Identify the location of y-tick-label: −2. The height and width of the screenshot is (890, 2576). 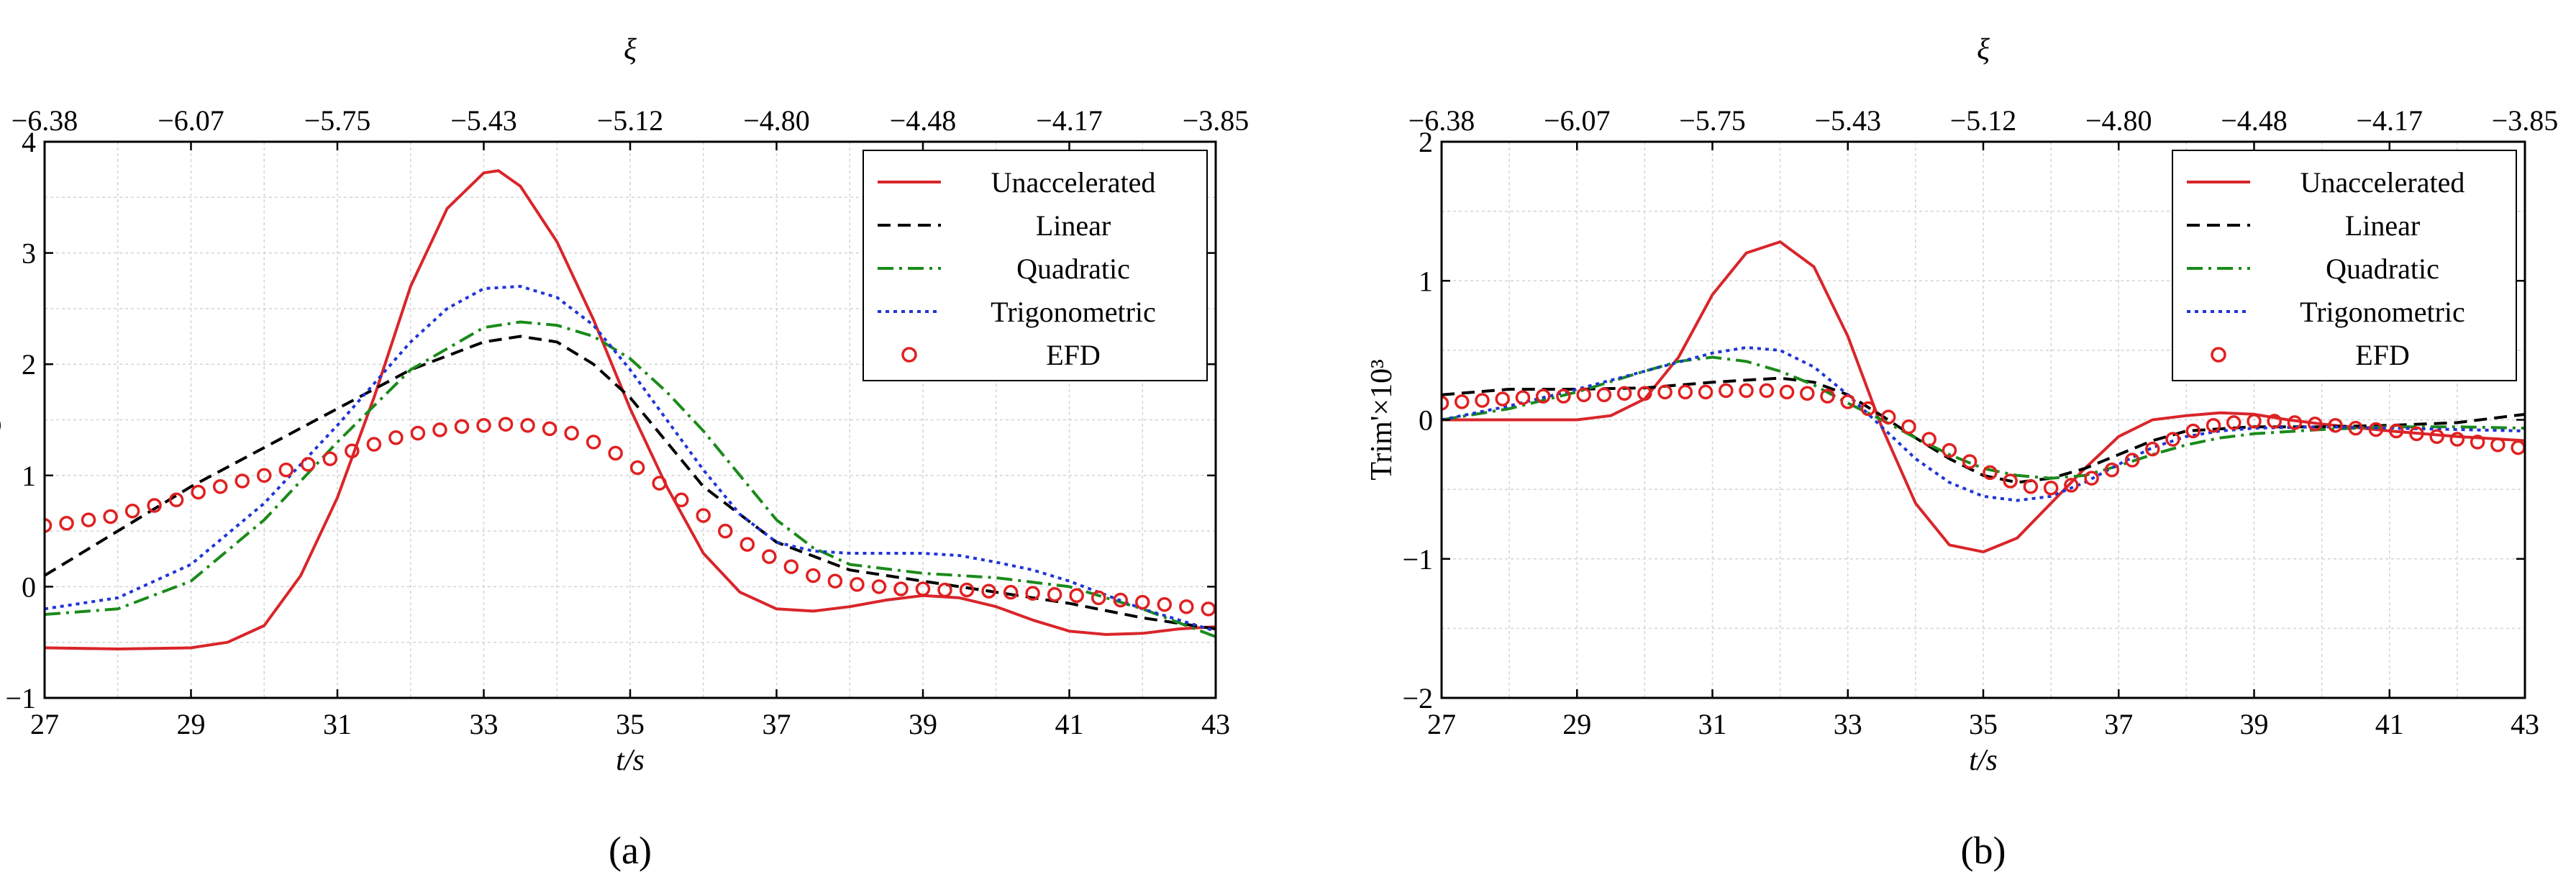
(1417, 698).